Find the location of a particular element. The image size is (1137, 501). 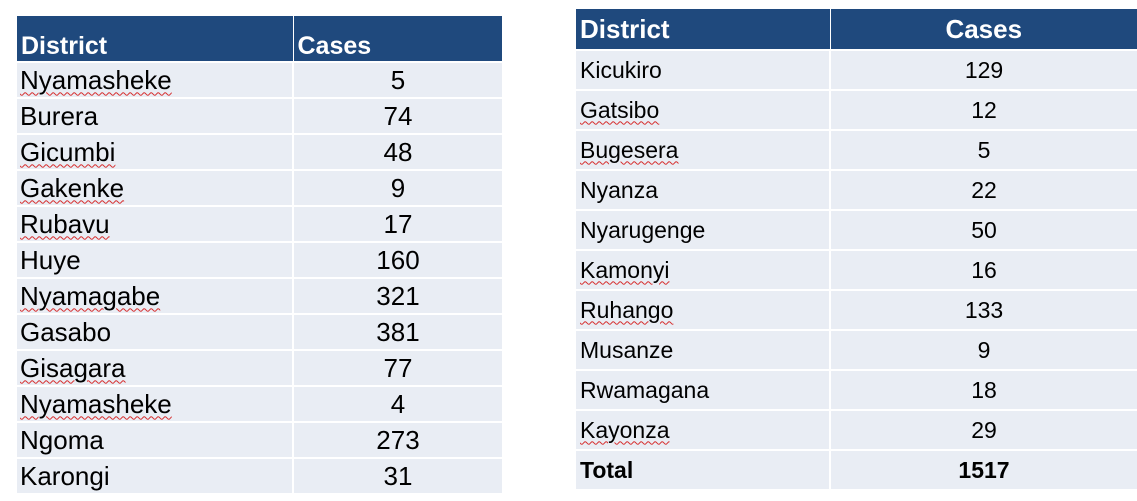

district-name: Kamonyi is located at coordinates (625, 269).